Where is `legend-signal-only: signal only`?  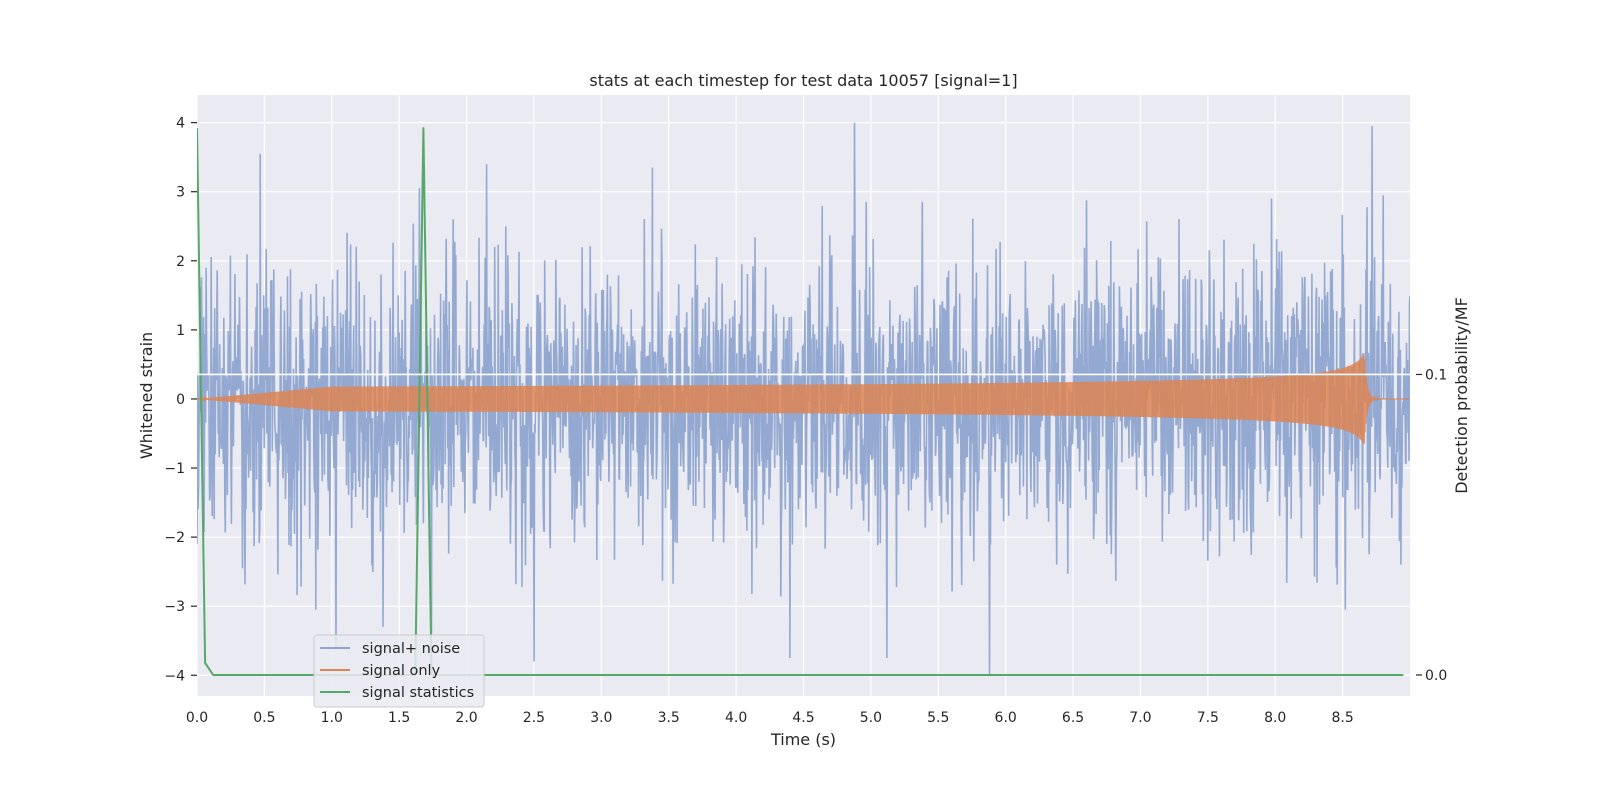
legend-signal-only: signal only is located at coordinates (380, 671).